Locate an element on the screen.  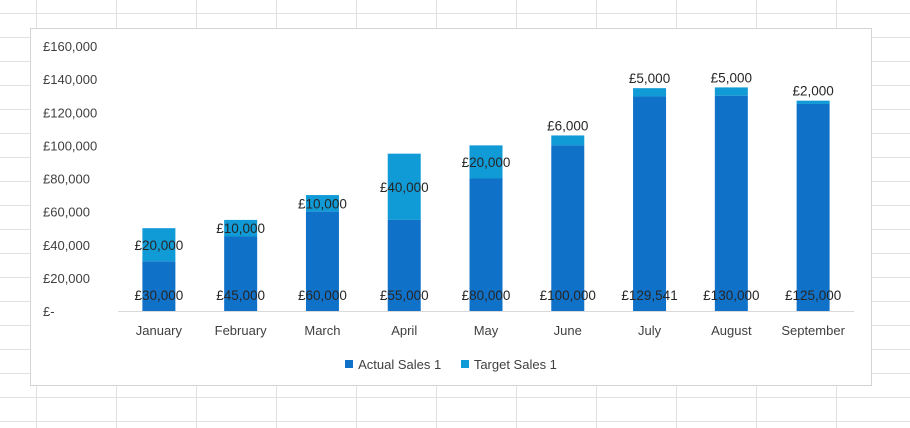
data-label-actual: £129,541 is located at coordinates (649, 295).